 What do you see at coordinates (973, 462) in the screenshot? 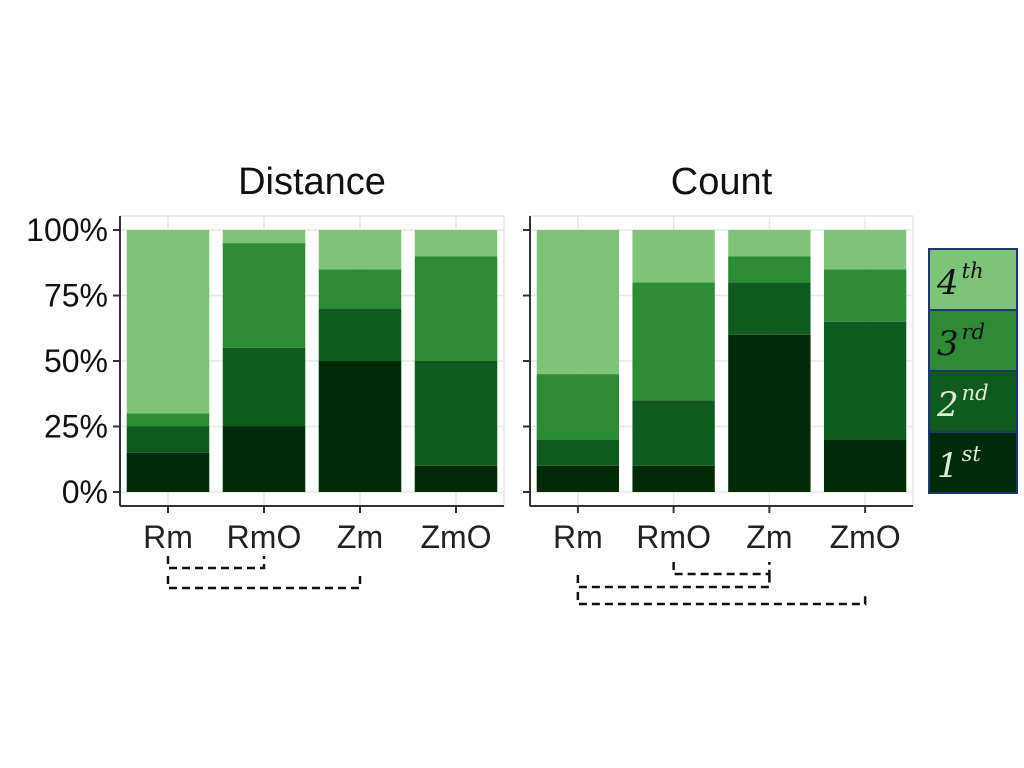
I see `legend-swatch-1st` at bounding box center [973, 462].